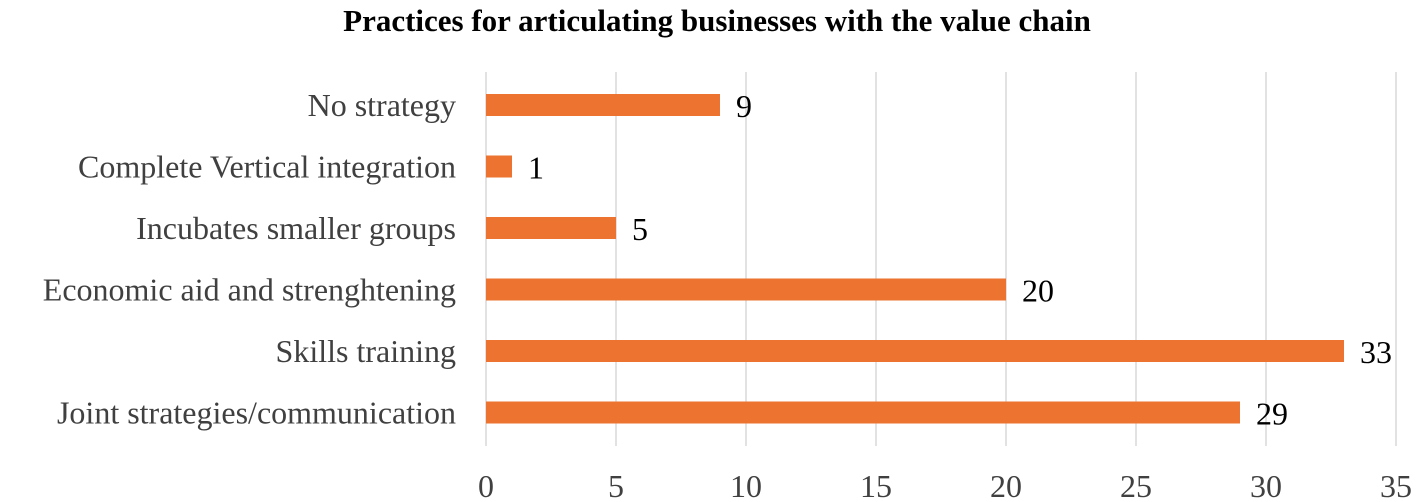  I want to click on category-label: Incubates smaller groups, so click(296, 228).